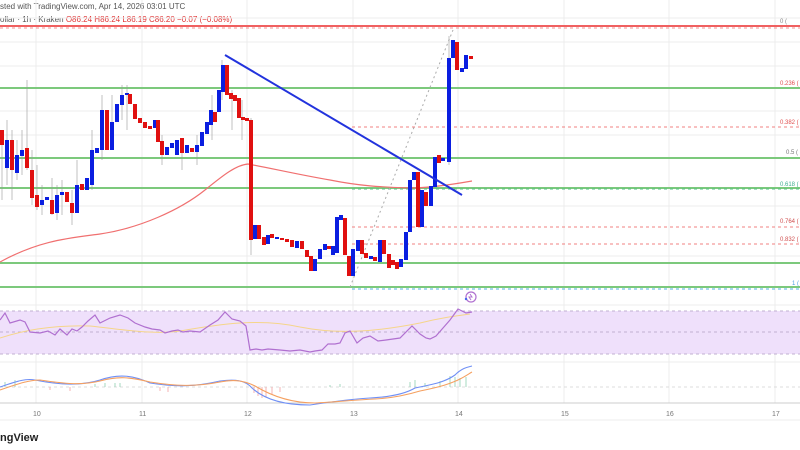 The height and width of the screenshot is (450, 800). What do you see at coordinates (236, 213) in the screenshot?
I see `moving-average-line` at bounding box center [236, 213].